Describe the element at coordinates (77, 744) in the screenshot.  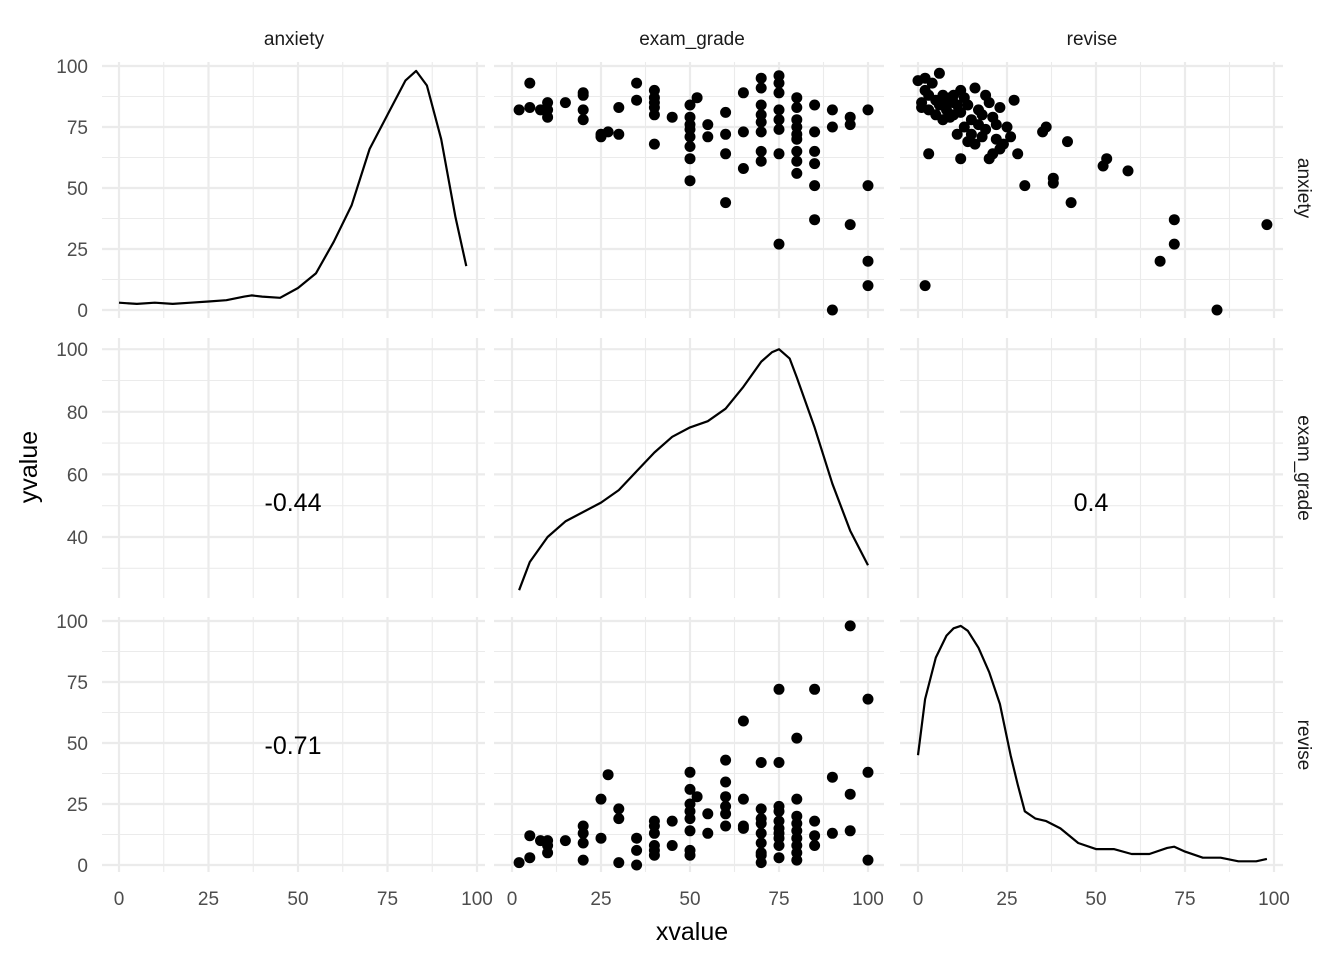
I see `y-tick-label: 50` at that location.